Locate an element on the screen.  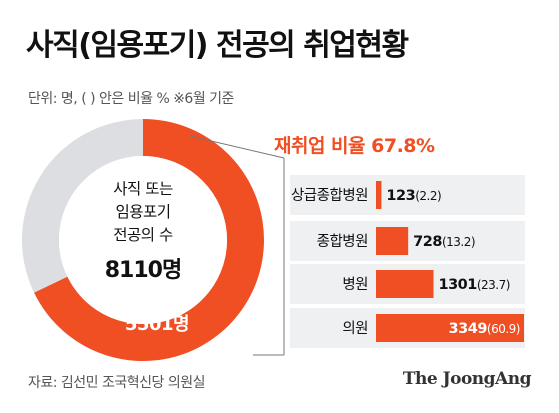
bar-category-label: 병원 is located at coordinates (355, 284).